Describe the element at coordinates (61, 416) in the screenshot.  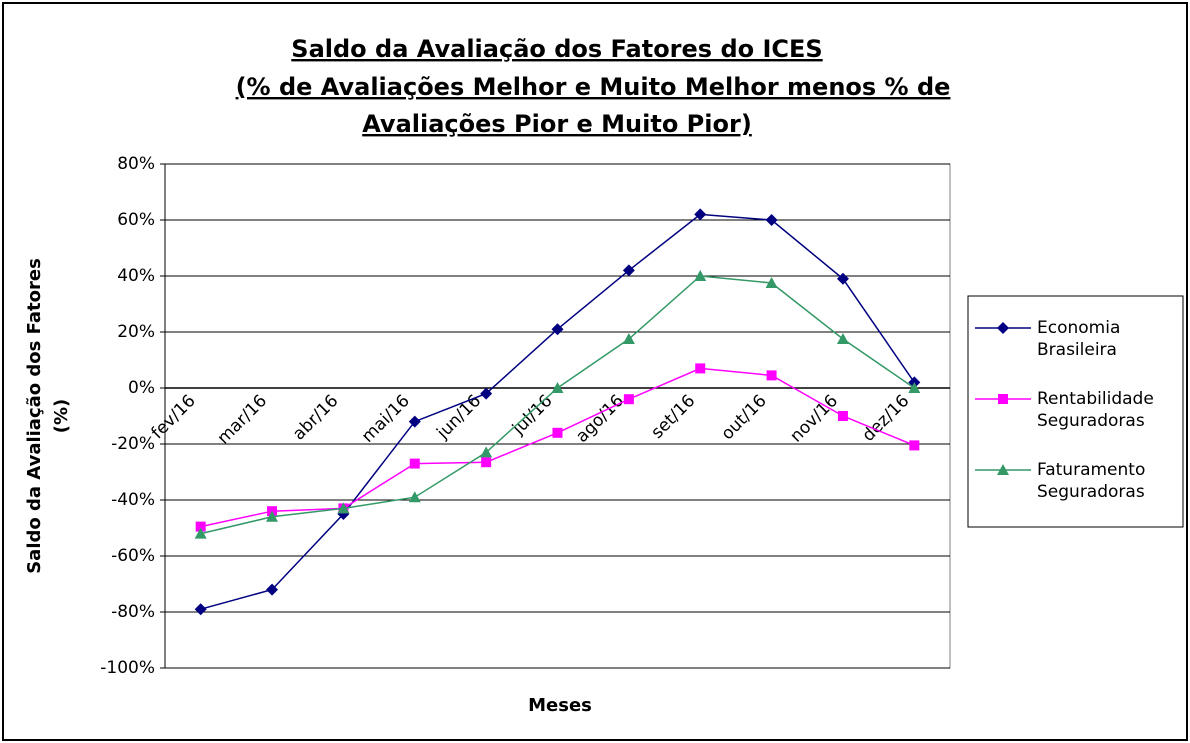
I see `y-axis-label: (%)` at that location.